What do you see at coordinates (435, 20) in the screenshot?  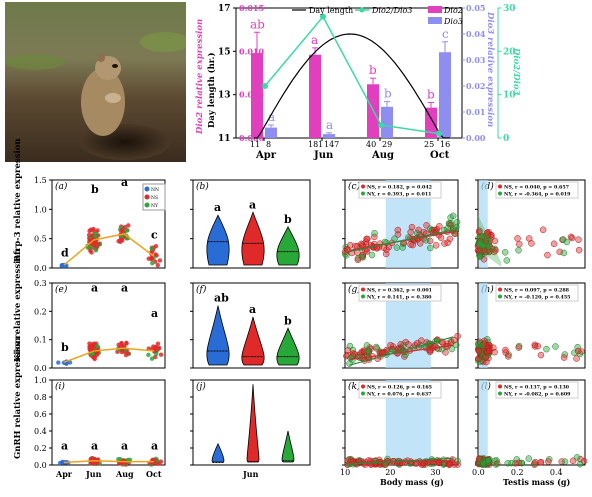 I see `legend-dio3-swatch` at bounding box center [435, 20].